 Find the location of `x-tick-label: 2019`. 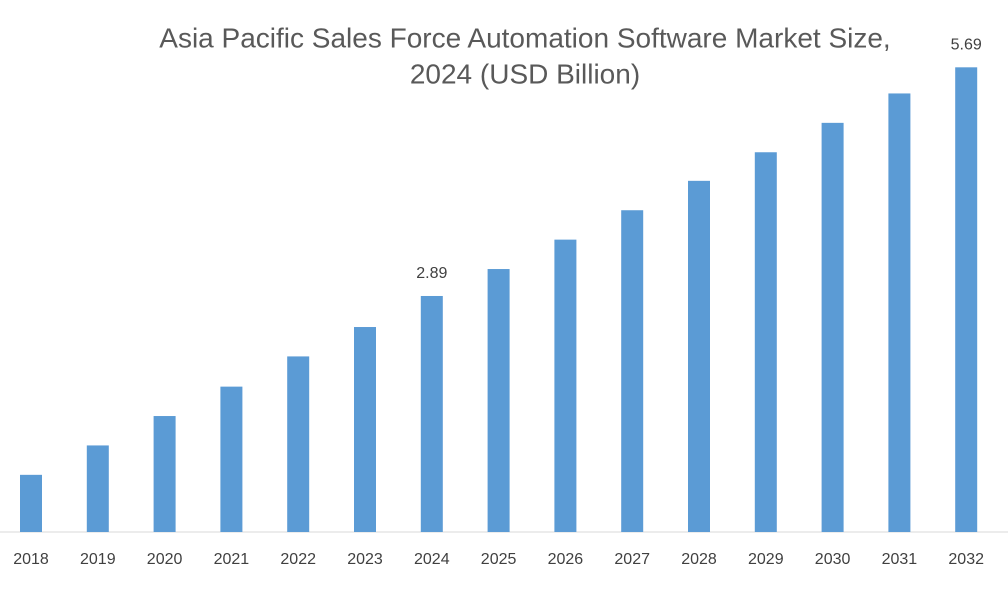

x-tick-label: 2019 is located at coordinates (98, 559).